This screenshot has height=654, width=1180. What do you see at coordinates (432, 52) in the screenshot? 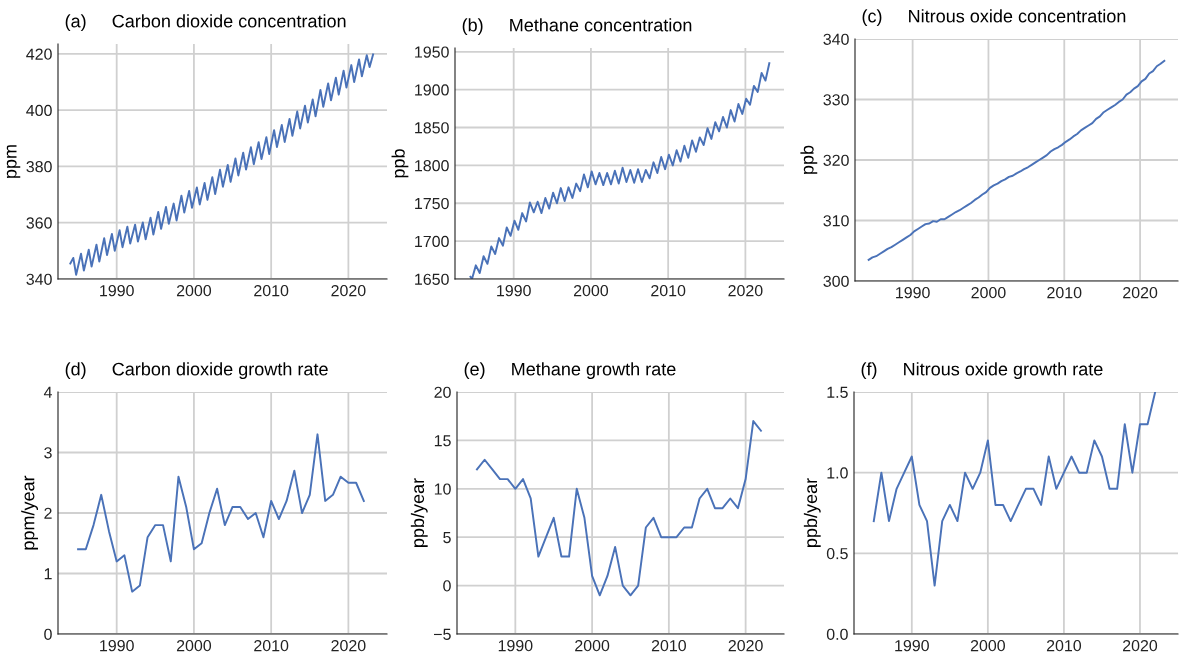
I see `y-tick-label: 1950` at bounding box center [432, 52].